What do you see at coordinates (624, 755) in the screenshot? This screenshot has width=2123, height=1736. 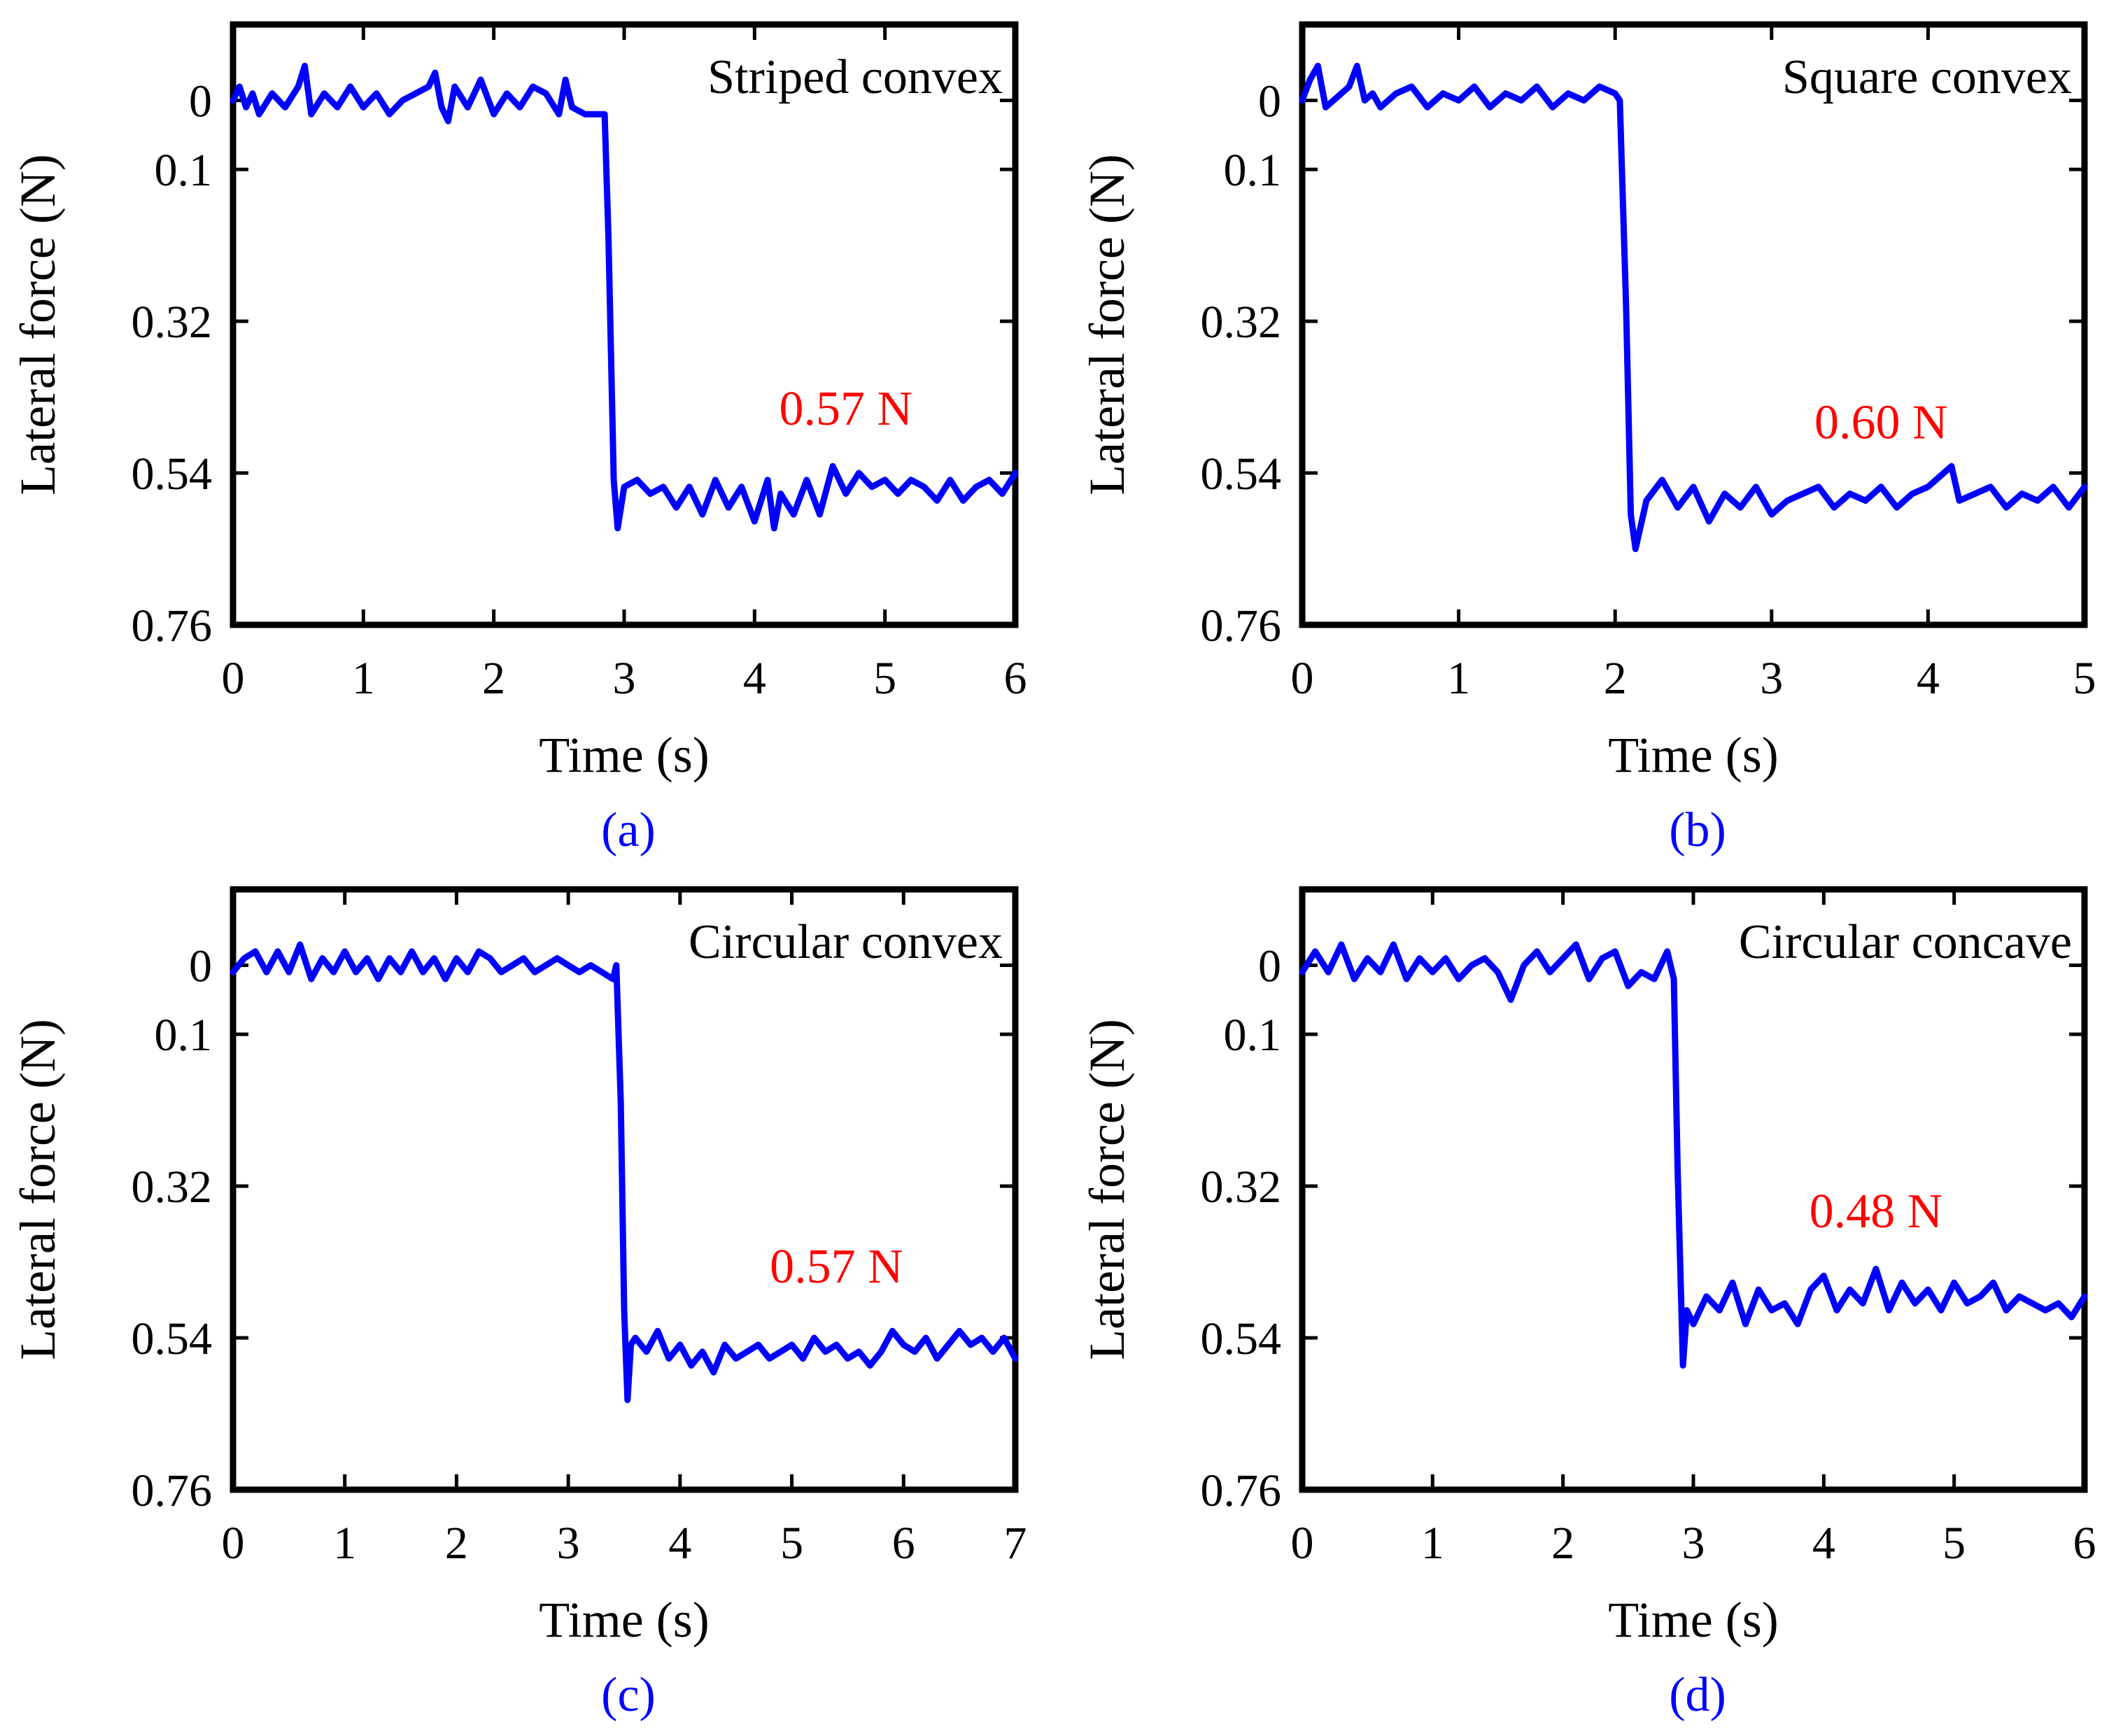 I see `x-axis-label-a: Time (s)` at bounding box center [624, 755].